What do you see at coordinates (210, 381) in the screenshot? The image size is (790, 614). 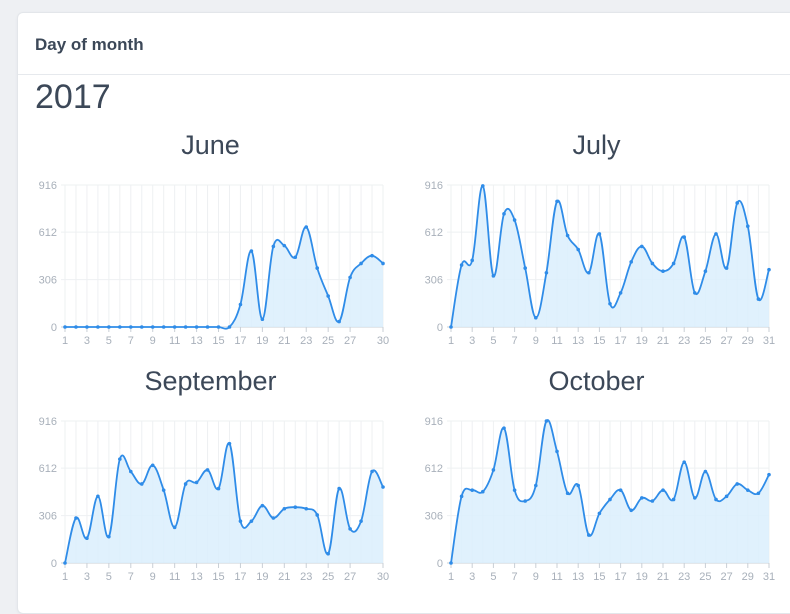 I see `chart-title-september: September` at bounding box center [210, 381].